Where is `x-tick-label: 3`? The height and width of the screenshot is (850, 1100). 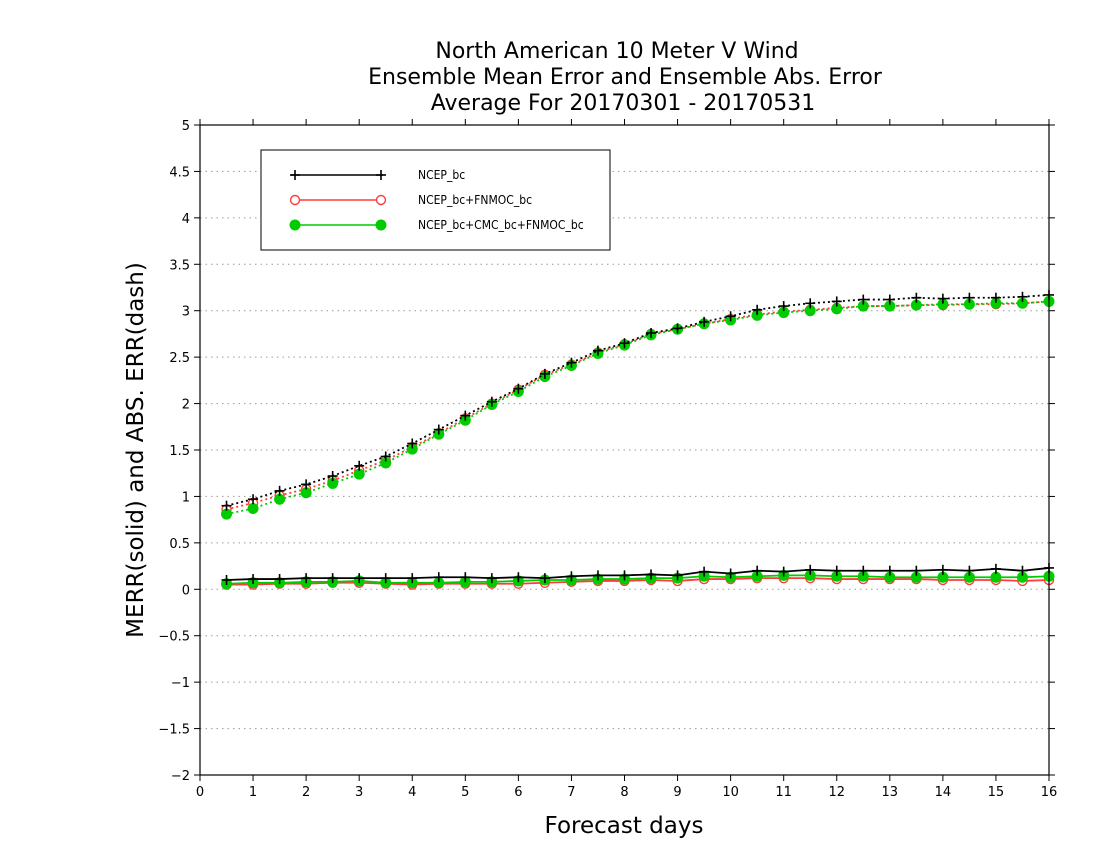
x-tick-label: 3 is located at coordinates (359, 792).